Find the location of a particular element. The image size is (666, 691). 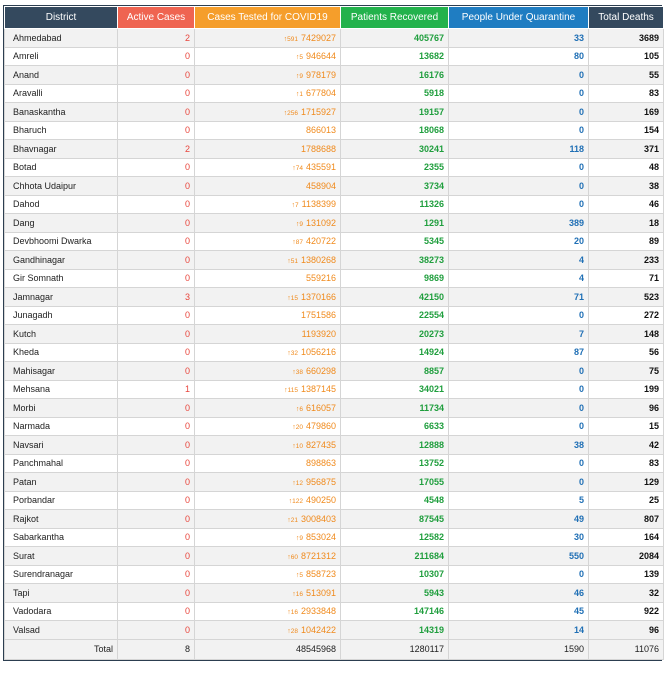

total-deaths-value: 105 is located at coordinates (626, 56).